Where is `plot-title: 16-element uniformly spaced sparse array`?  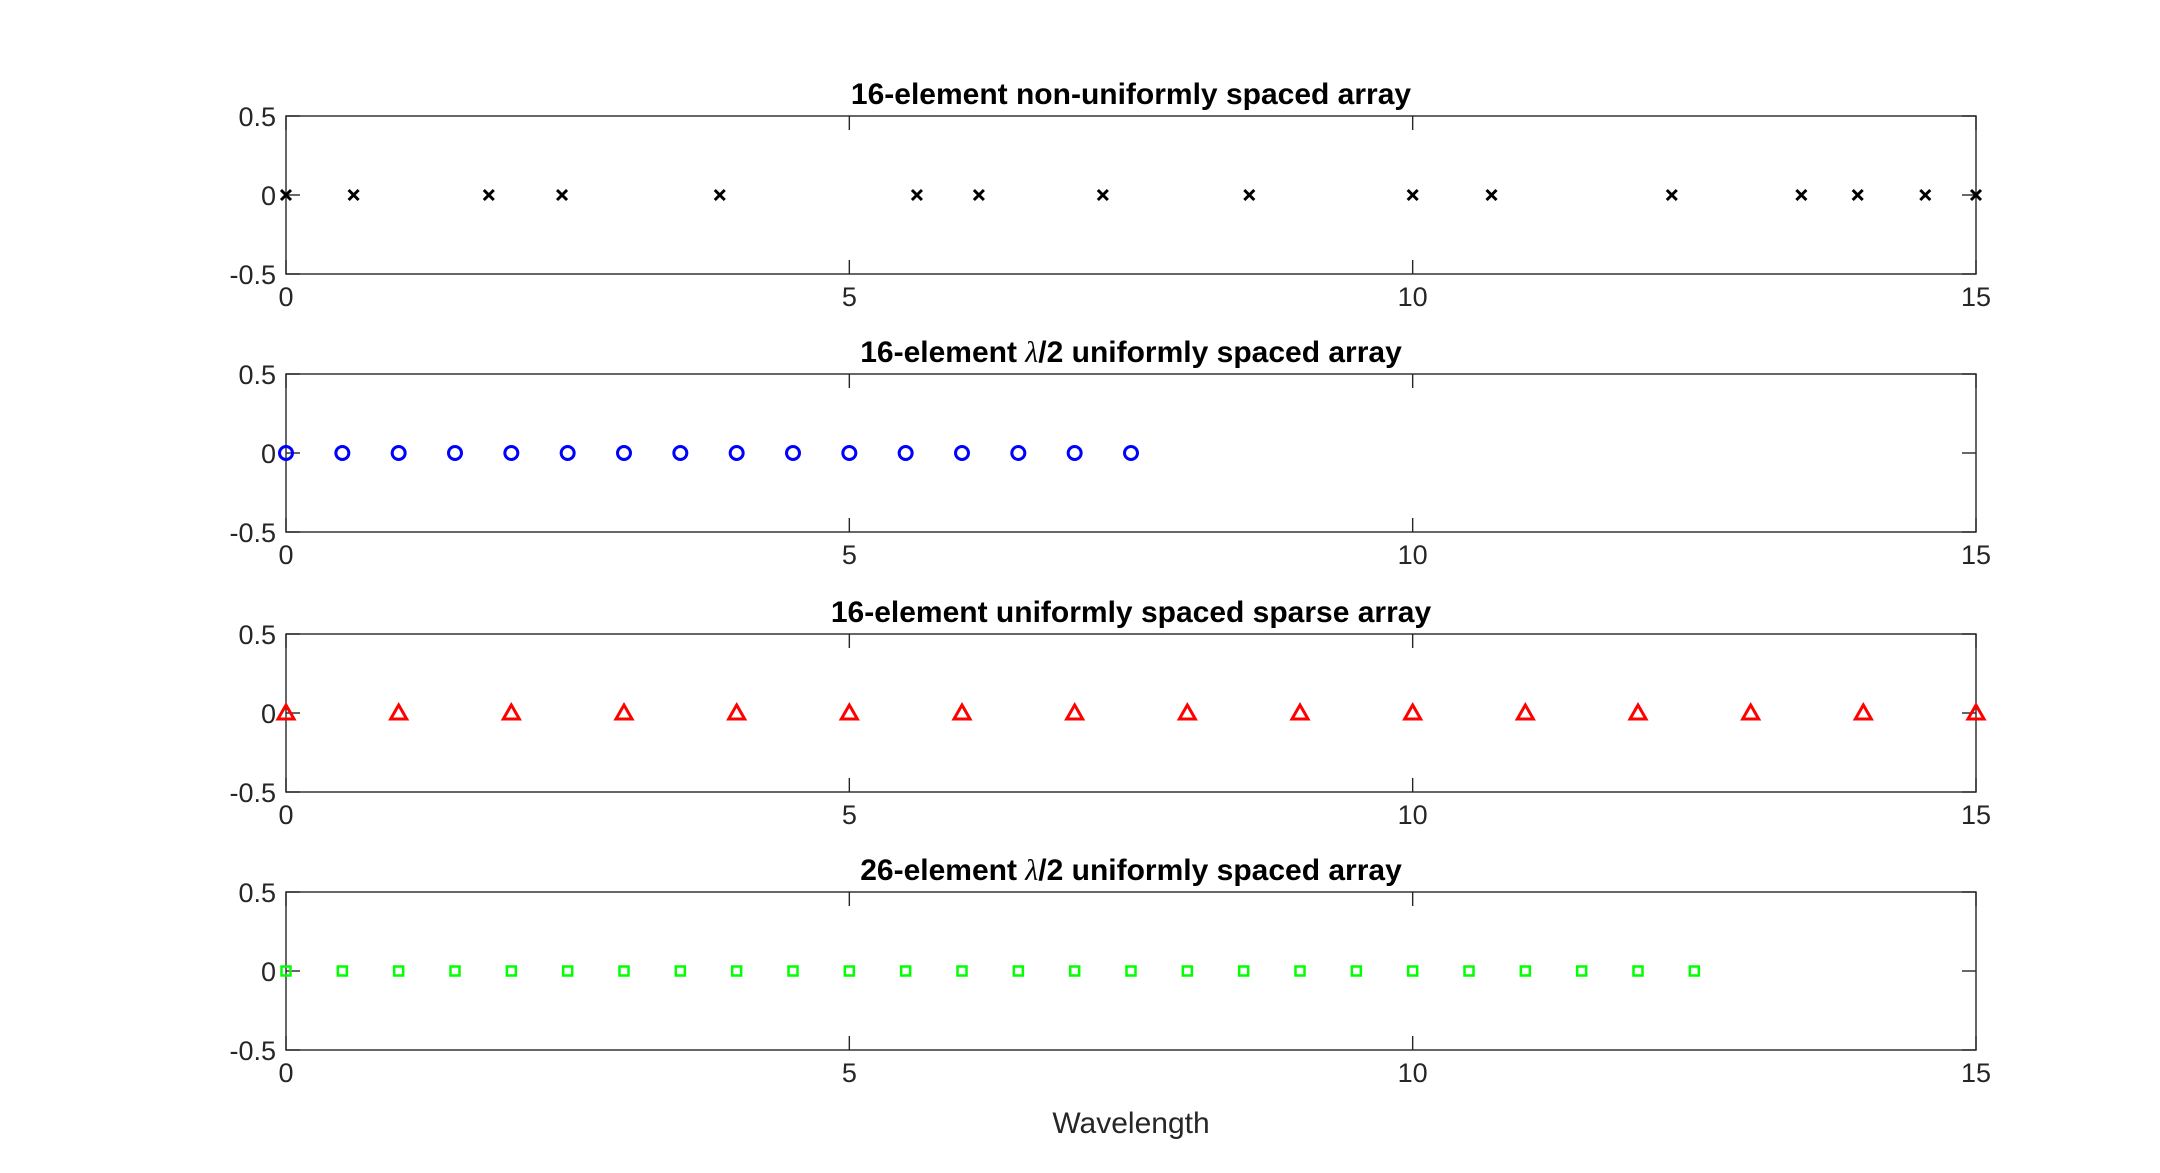
plot-title: 16-element uniformly spaced sparse array is located at coordinates (1131, 612).